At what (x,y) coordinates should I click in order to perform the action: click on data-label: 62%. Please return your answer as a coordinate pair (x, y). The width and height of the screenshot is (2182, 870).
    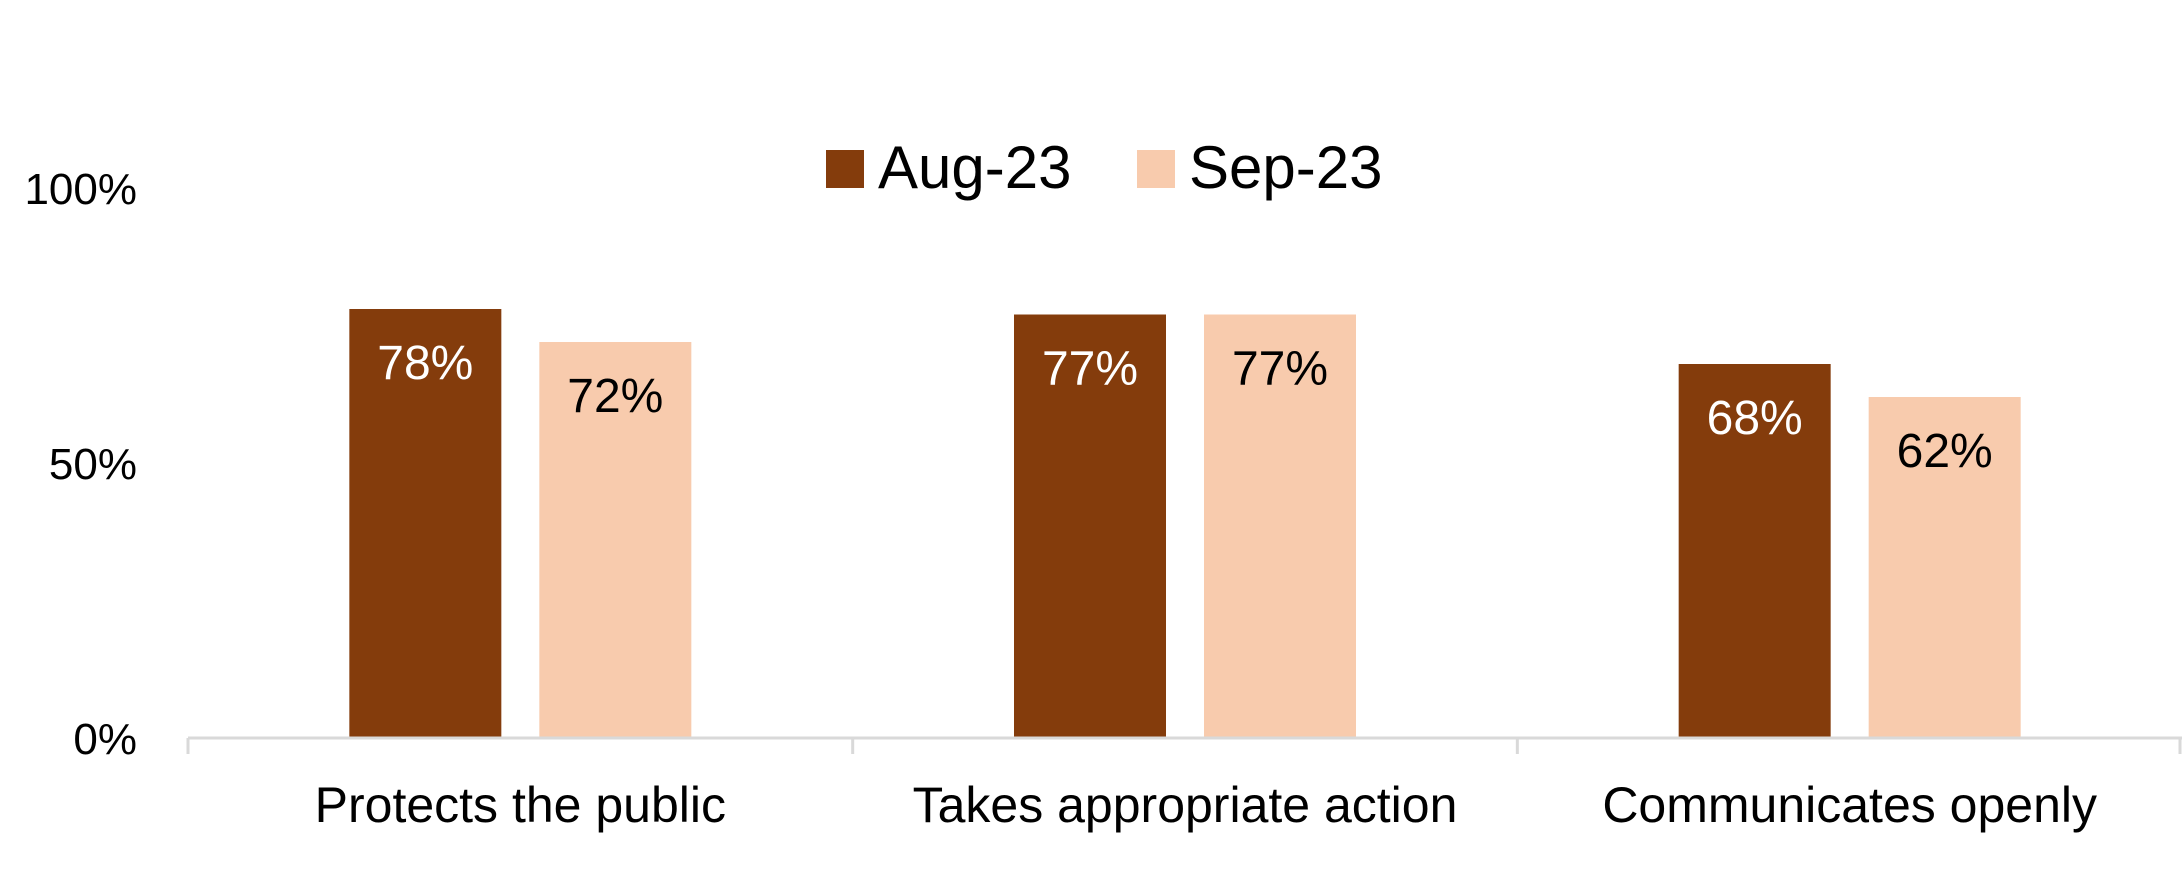
    Looking at the image, I should click on (1945, 451).